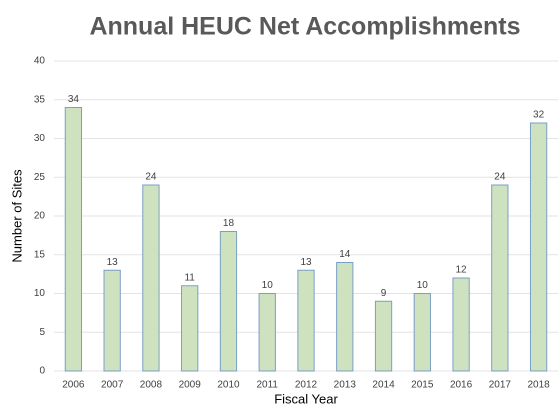 This screenshot has height=407, width=559. What do you see at coordinates (40, 61) in the screenshot?
I see `y-tick-label: 40` at bounding box center [40, 61].